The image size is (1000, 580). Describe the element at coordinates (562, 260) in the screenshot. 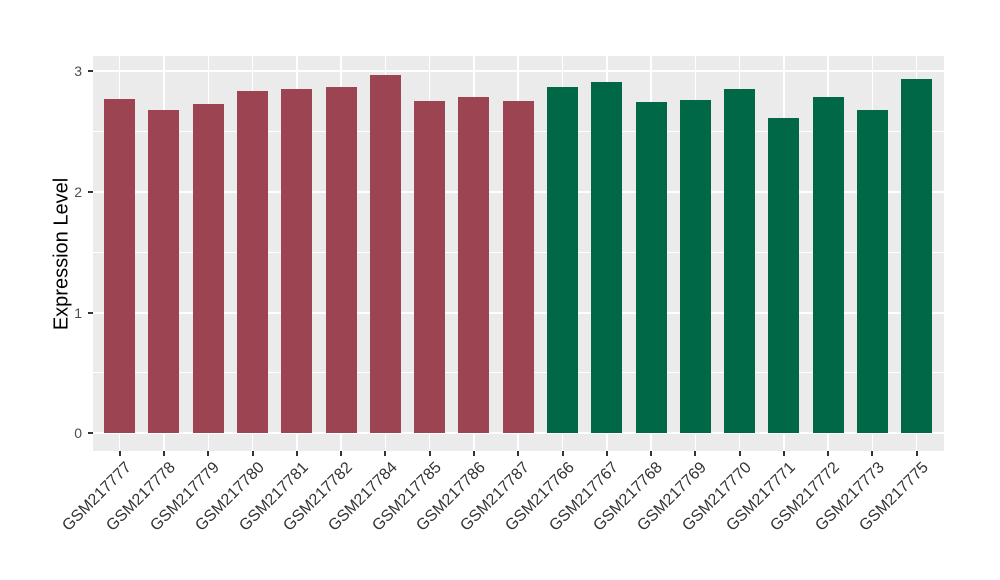

I see `bar-GSM217766` at that location.